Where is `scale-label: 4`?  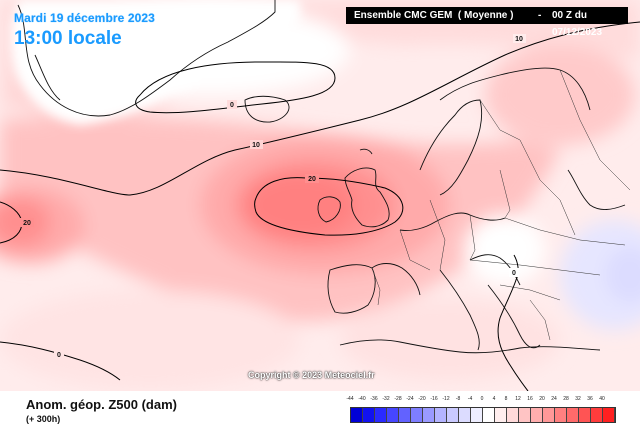 scale-label: 4 is located at coordinates (494, 399).